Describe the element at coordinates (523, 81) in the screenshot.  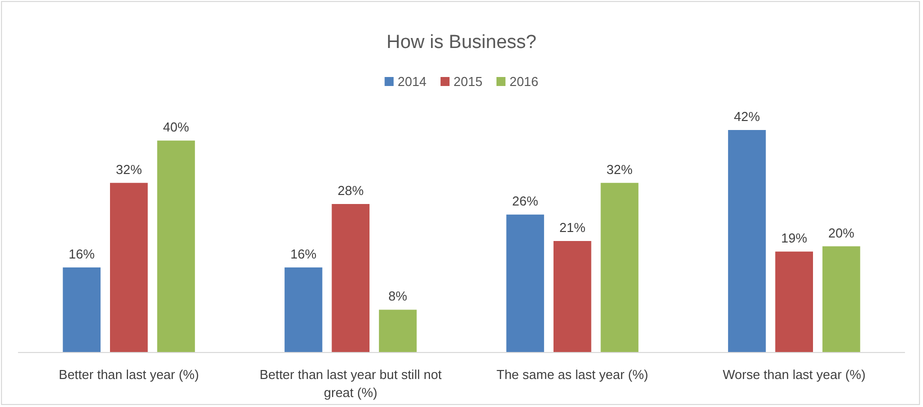
I see `legend-label: 2016` at that location.